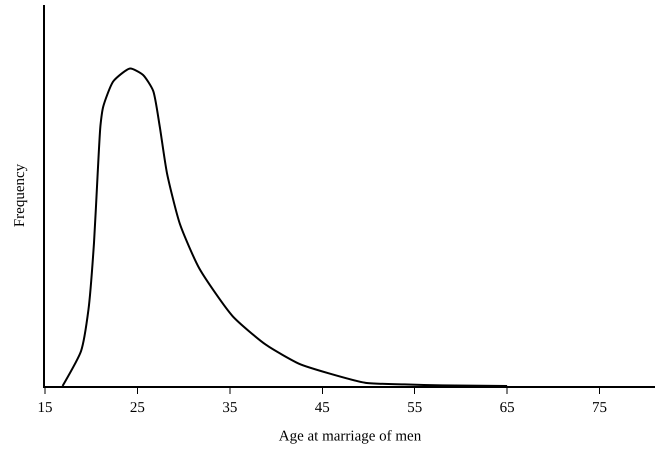 The height and width of the screenshot is (456, 660). I want to click on x-tick-label: 35, so click(230, 408).